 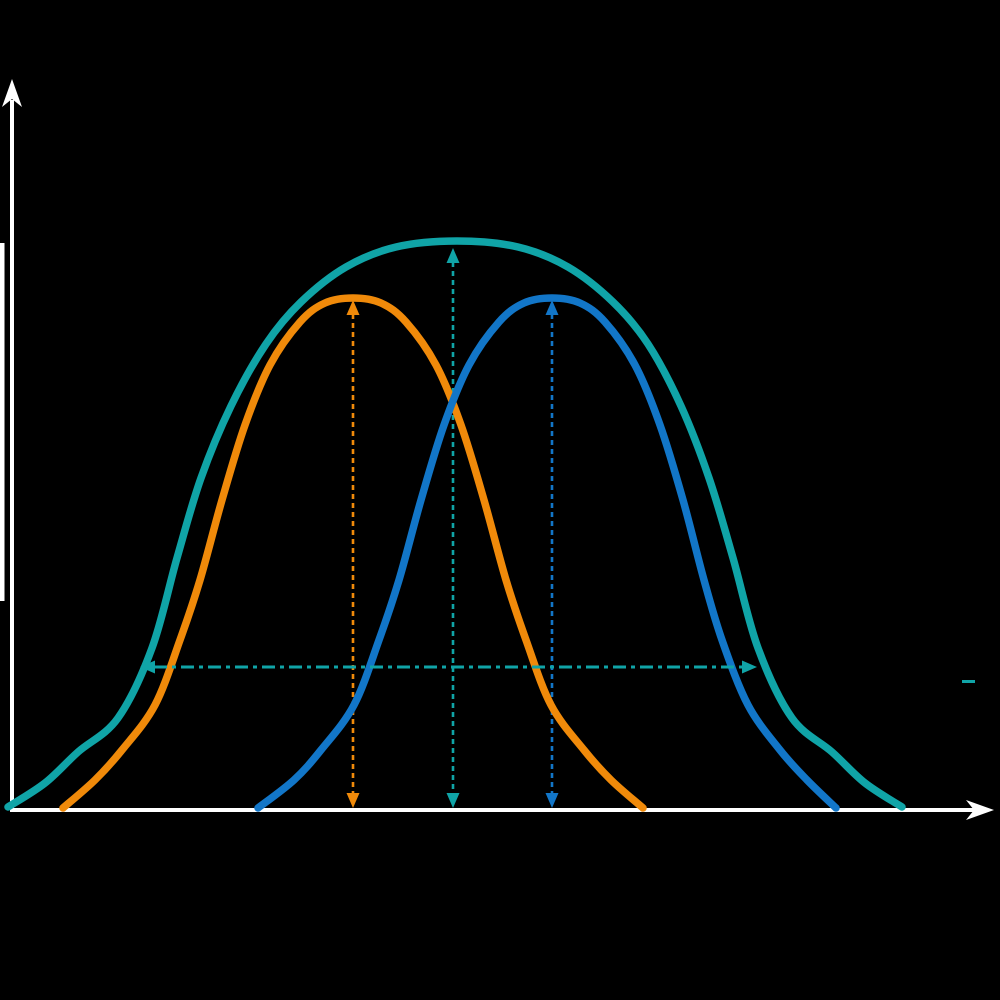 What do you see at coordinates (749, 667) in the screenshot?
I see `envelope-width-arrow-right-arrowhead-icon` at bounding box center [749, 667].